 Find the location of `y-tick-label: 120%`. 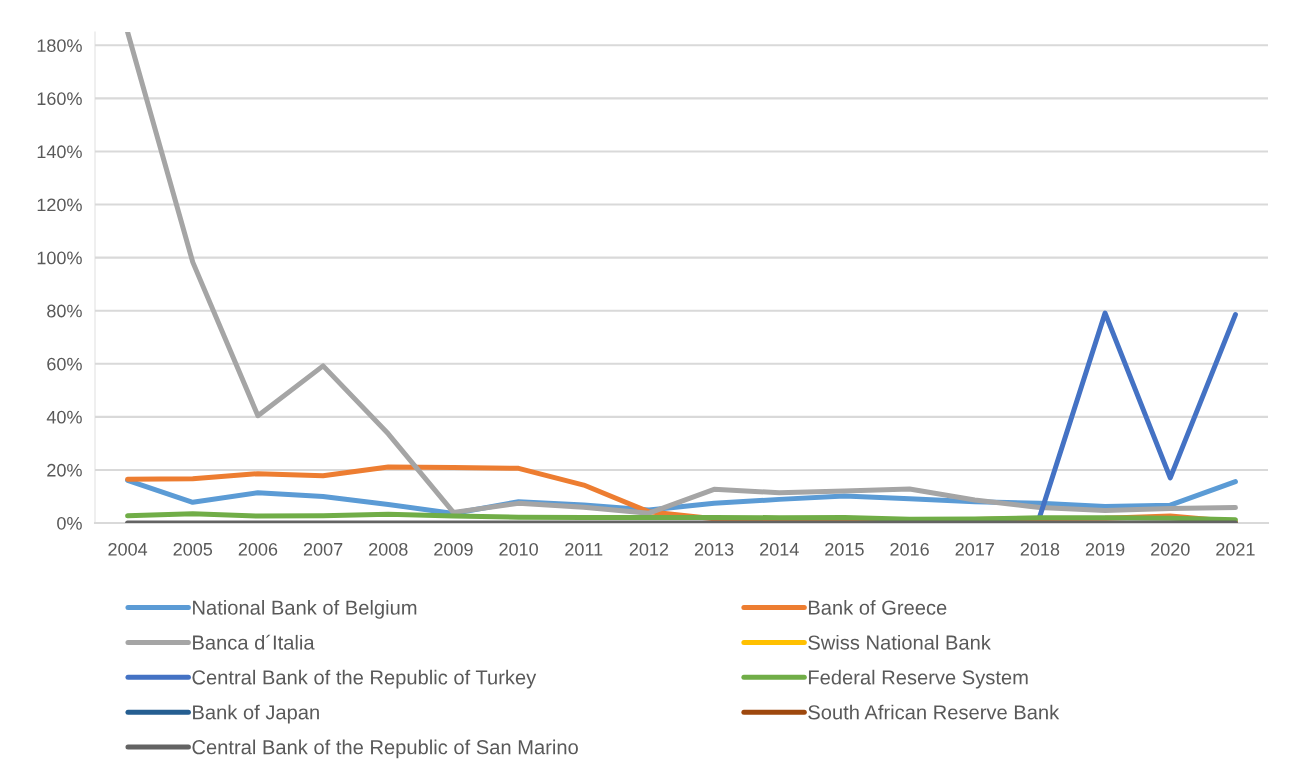

y-tick-label: 120% is located at coordinates (59, 205).